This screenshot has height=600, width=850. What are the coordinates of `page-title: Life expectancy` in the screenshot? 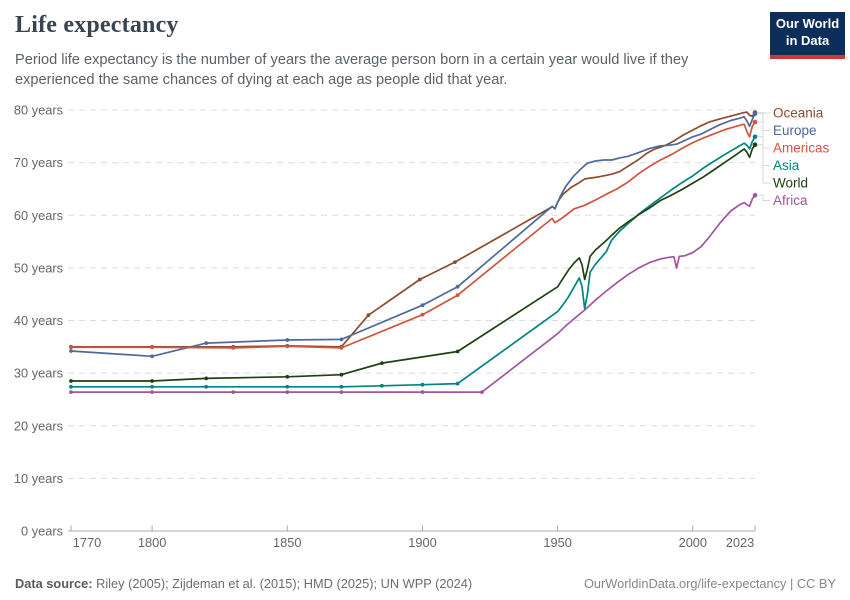 It's located at (97, 25).